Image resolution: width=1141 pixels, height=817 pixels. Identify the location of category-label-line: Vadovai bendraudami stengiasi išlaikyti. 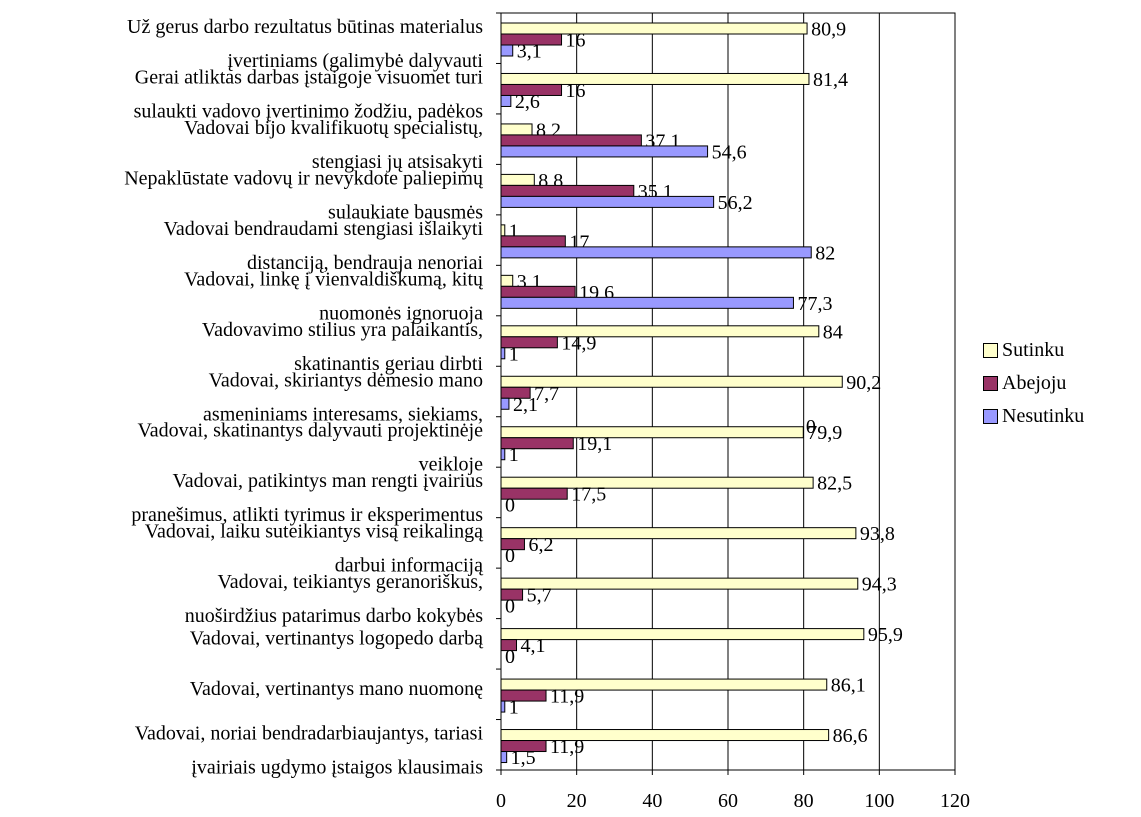
(324, 229).